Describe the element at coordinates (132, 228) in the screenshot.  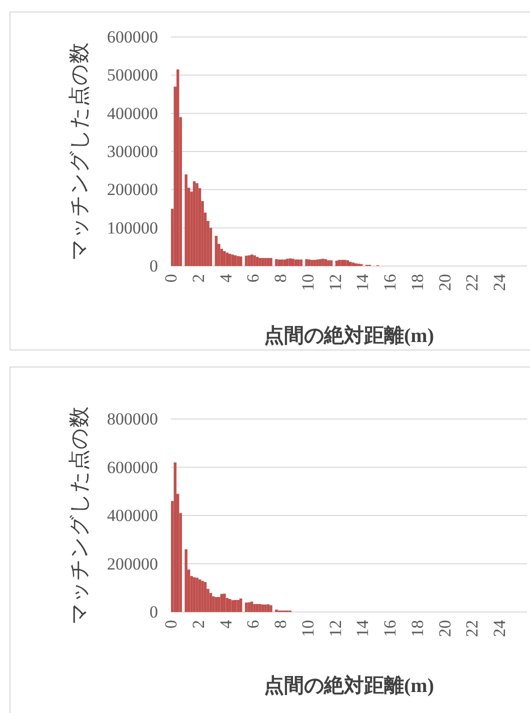
I see `y-tick-label: 100000` at that location.